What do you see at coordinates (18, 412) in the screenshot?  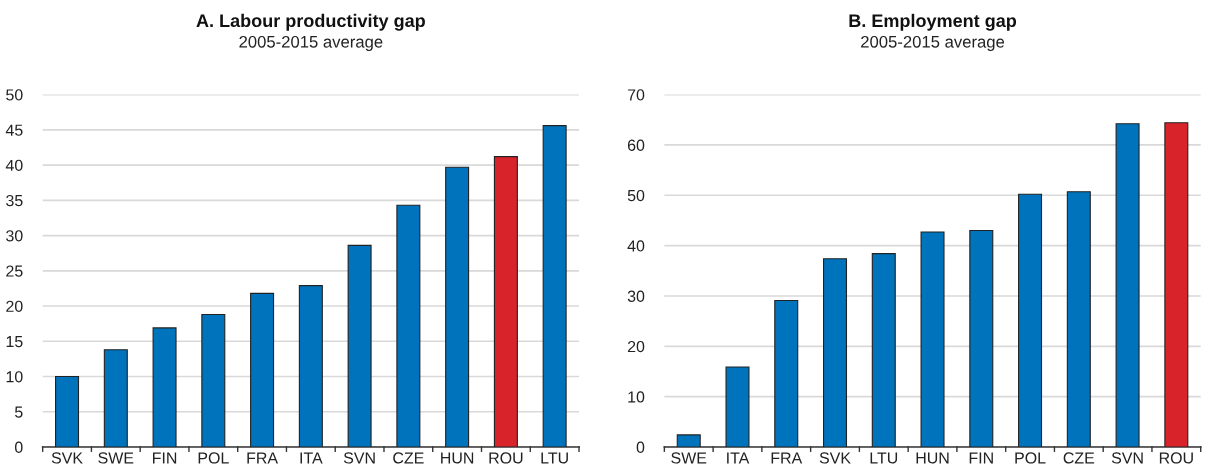 I see `y-tick-label: 5` at bounding box center [18, 412].